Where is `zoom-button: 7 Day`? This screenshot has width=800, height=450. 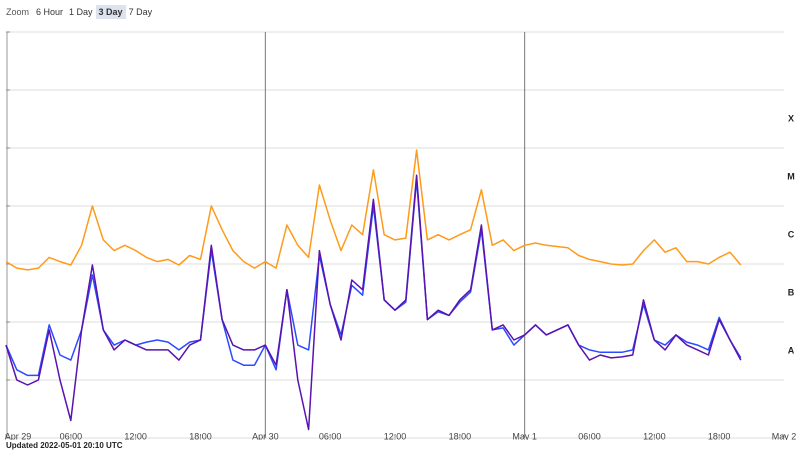 zoom-button: 7 Day is located at coordinates (140, 12).